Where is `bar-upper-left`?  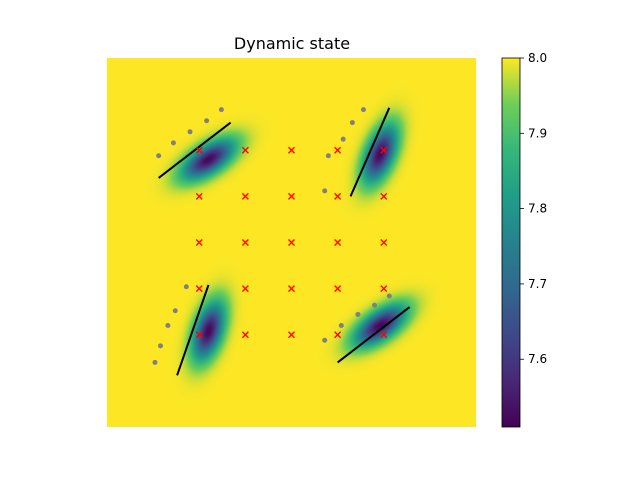 bar-upper-left is located at coordinates (195, 150).